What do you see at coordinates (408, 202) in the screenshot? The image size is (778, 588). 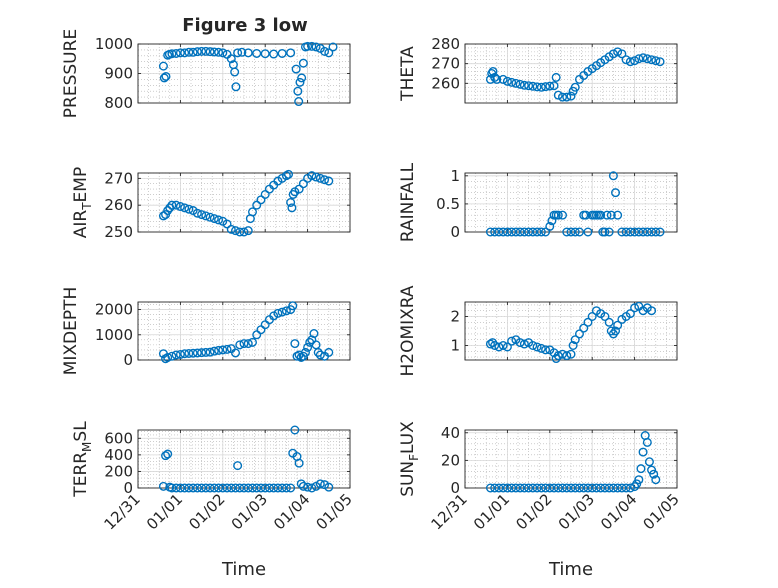 I see `y-axis-label: RAINFALL` at bounding box center [408, 202].